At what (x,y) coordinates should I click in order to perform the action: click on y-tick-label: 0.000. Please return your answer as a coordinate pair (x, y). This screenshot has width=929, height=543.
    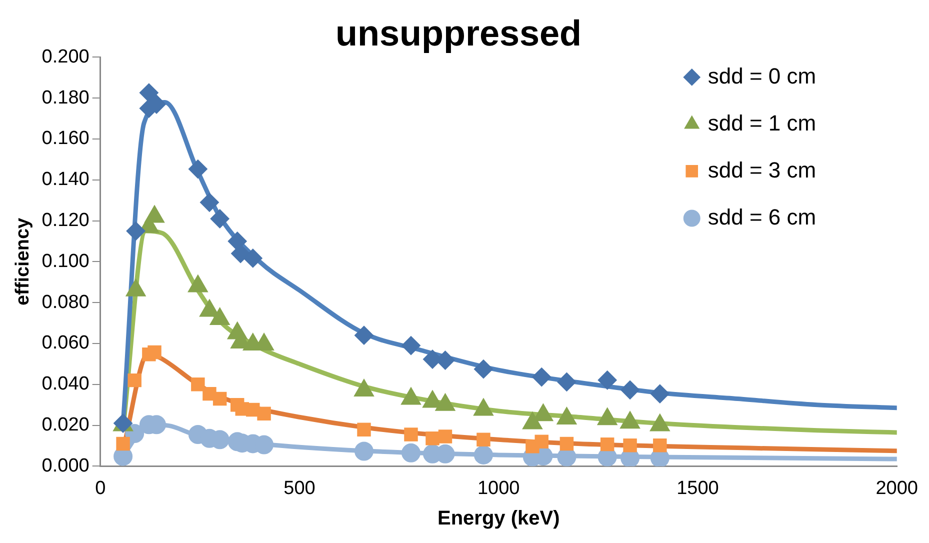
    Looking at the image, I should click on (66, 465).